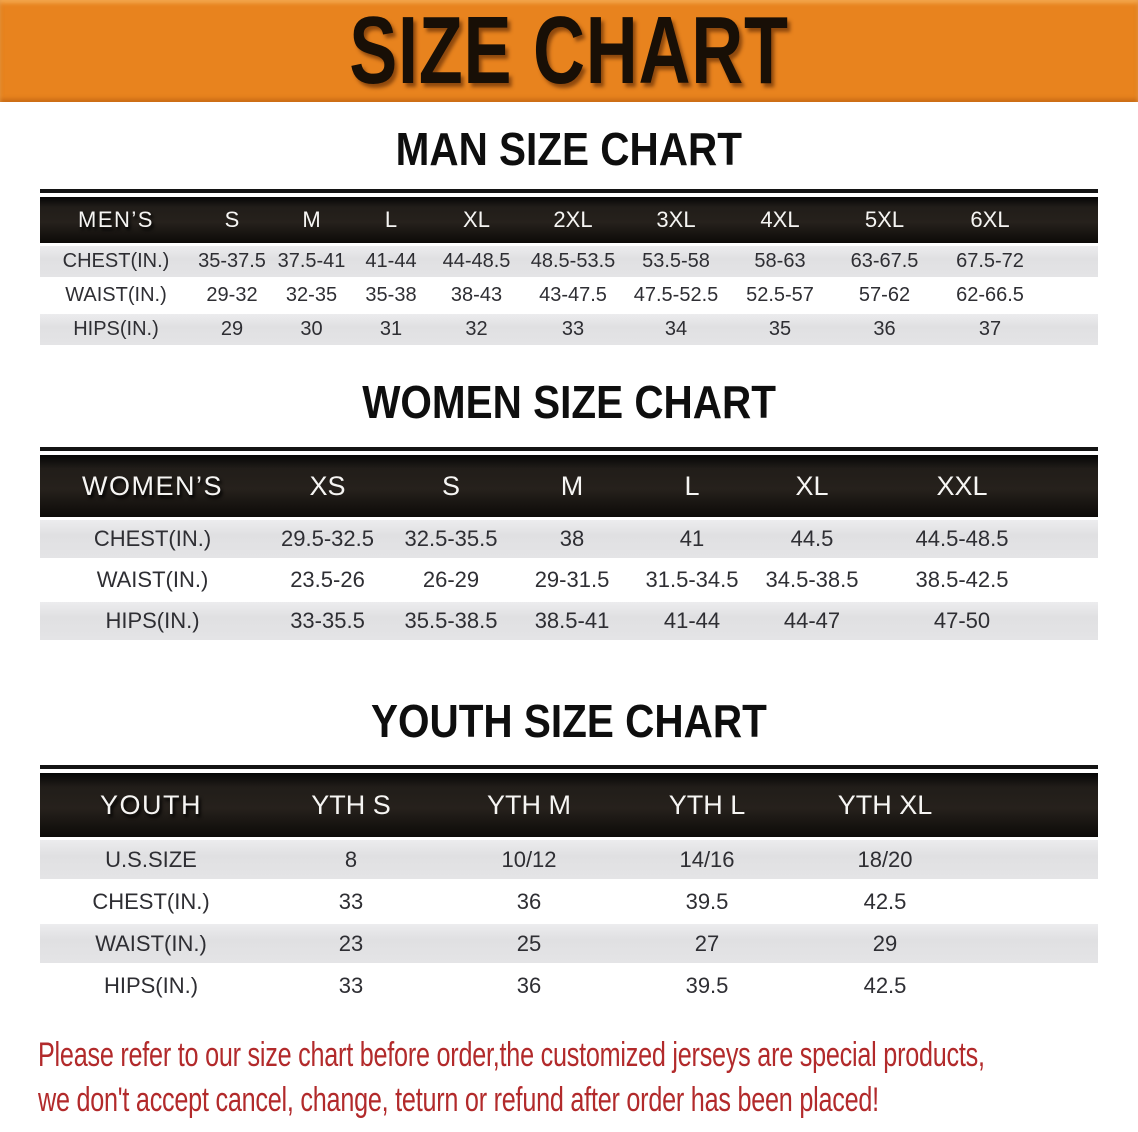 The height and width of the screenshot is (1132, 1138). What do you see at coordinates (391, 294) in the screenshot?
I see `size-cell: 35-38` at bounding box center [391, 294].